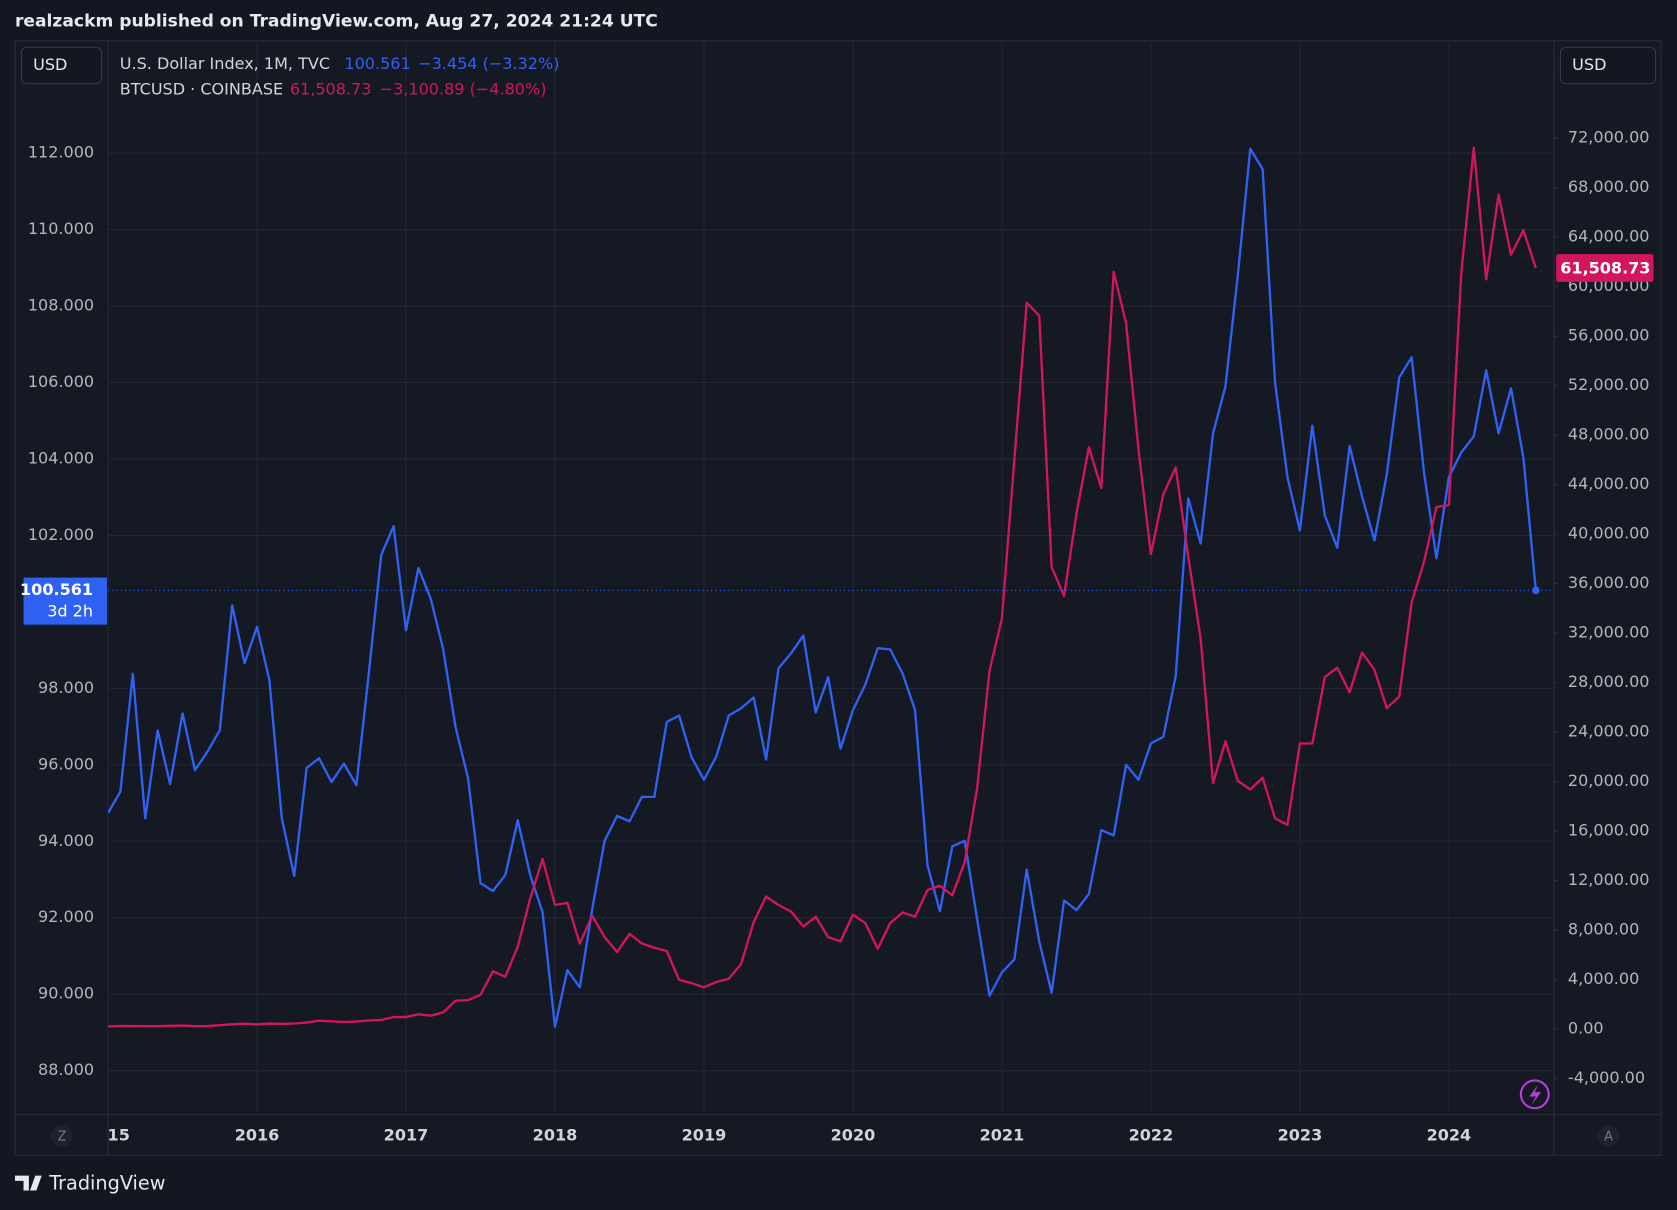 The width and height of the screenshot is (1677, 1210). What do you see at coordinates (406, 1135) in the screenshot?
I see `x-tick-label: 2017` at bounding box center [406, 1135].